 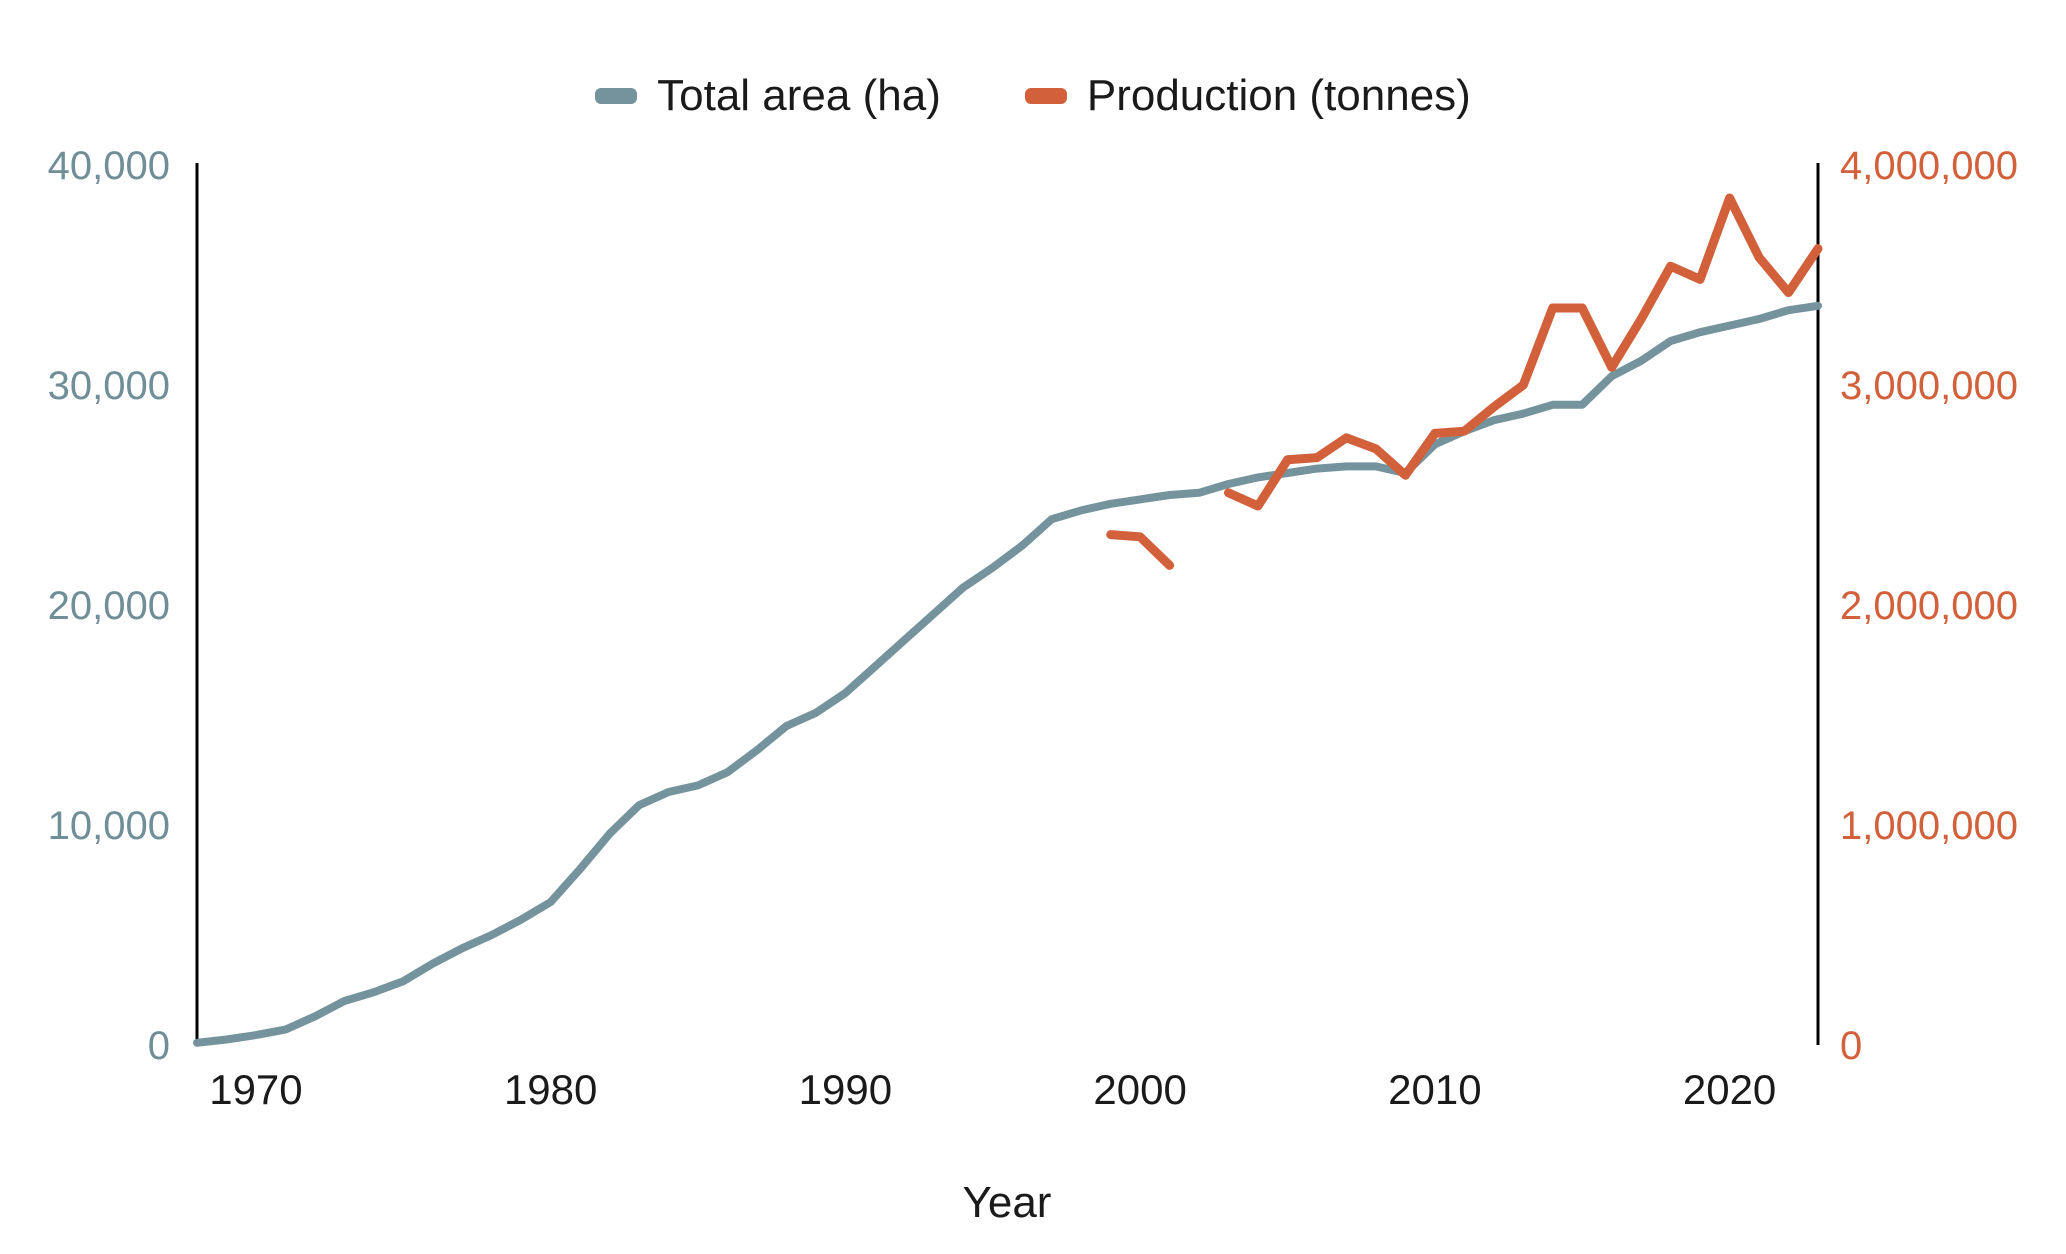 What do you see at coordinates (159, 1046) in the screenshot?
I see `y-axis-left-tick-label: 0` at bounding box center [159, 1046].